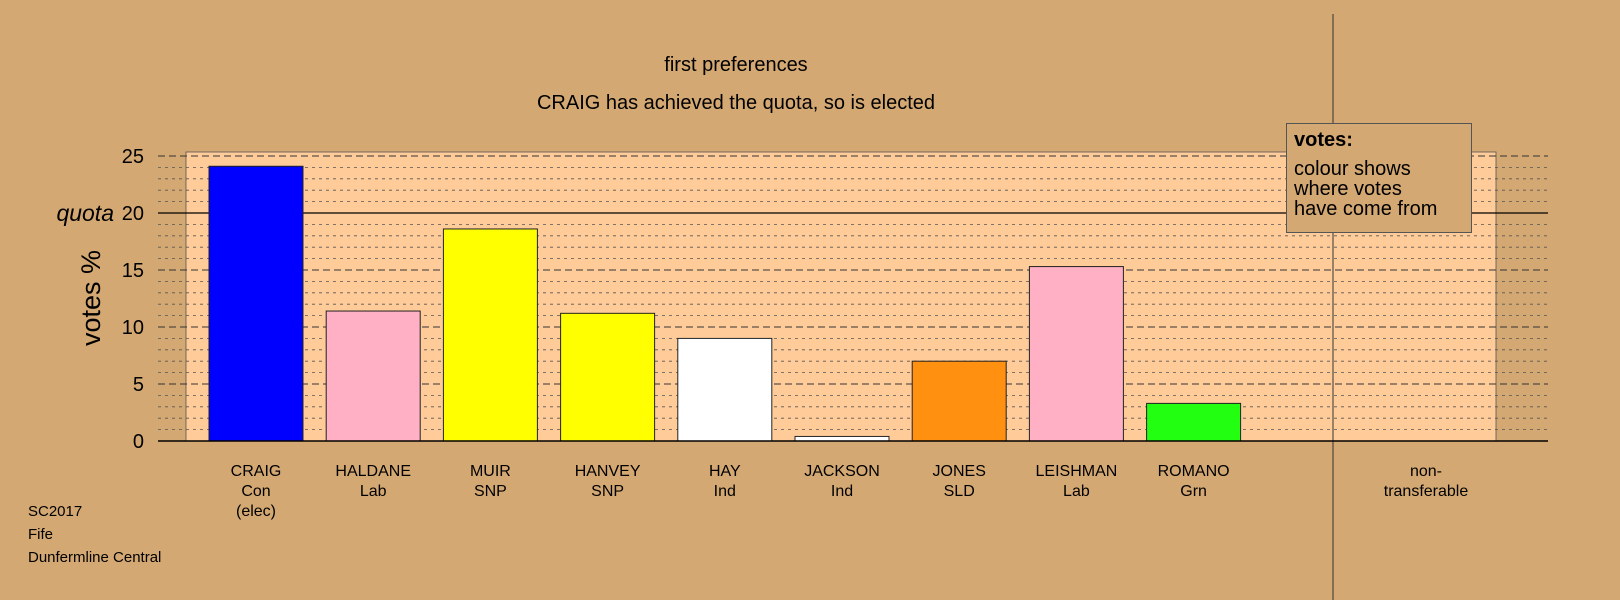 The image size is (1620, 600). What do you see at coordinates (138, 442) in the screenshot?
I see `y-tick-label: 0` at bounding box center [138, 442].